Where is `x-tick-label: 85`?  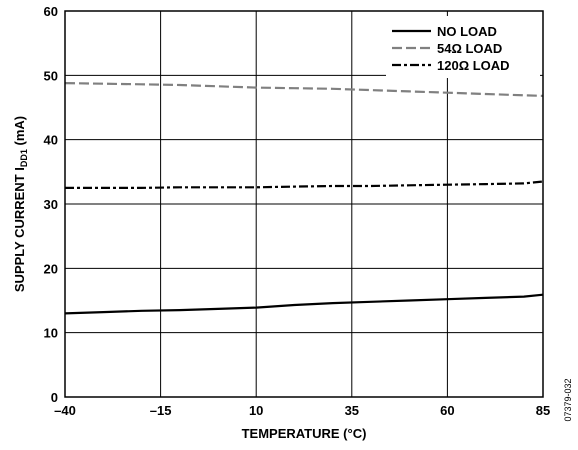
x-tick-label: 85 is located at coordinates (543, 410).